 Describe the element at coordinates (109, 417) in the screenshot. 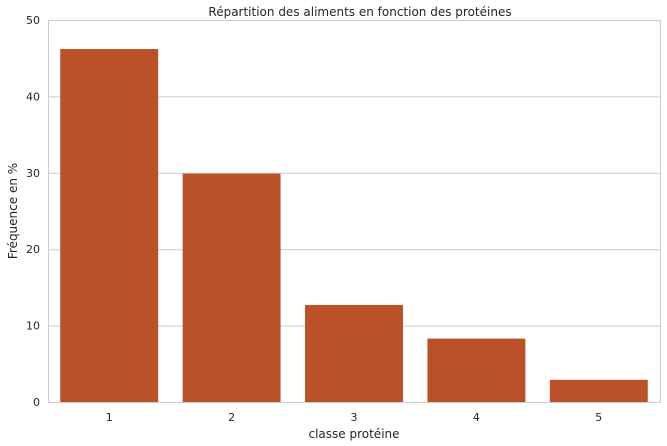

I see `x-tick-label: 1` at that location.